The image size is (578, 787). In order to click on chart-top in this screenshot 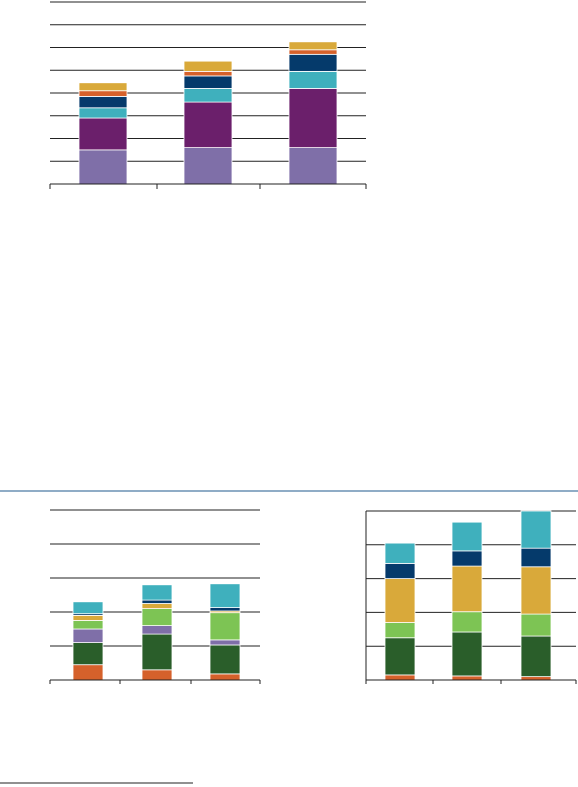, I will do `click(208, 95)`.